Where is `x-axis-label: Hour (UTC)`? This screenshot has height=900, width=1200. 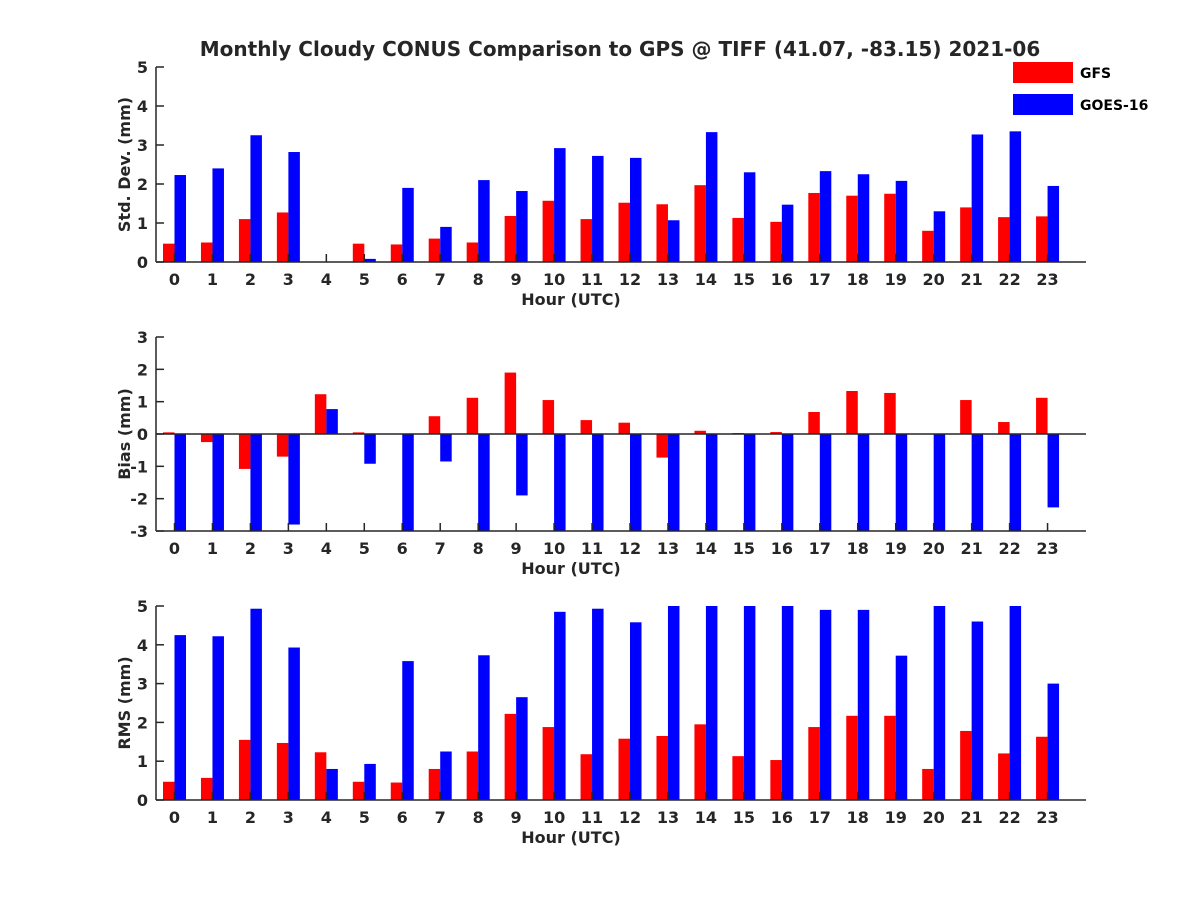 x-axis-label: Hour (UTC) is located at coordinates (571, 568).